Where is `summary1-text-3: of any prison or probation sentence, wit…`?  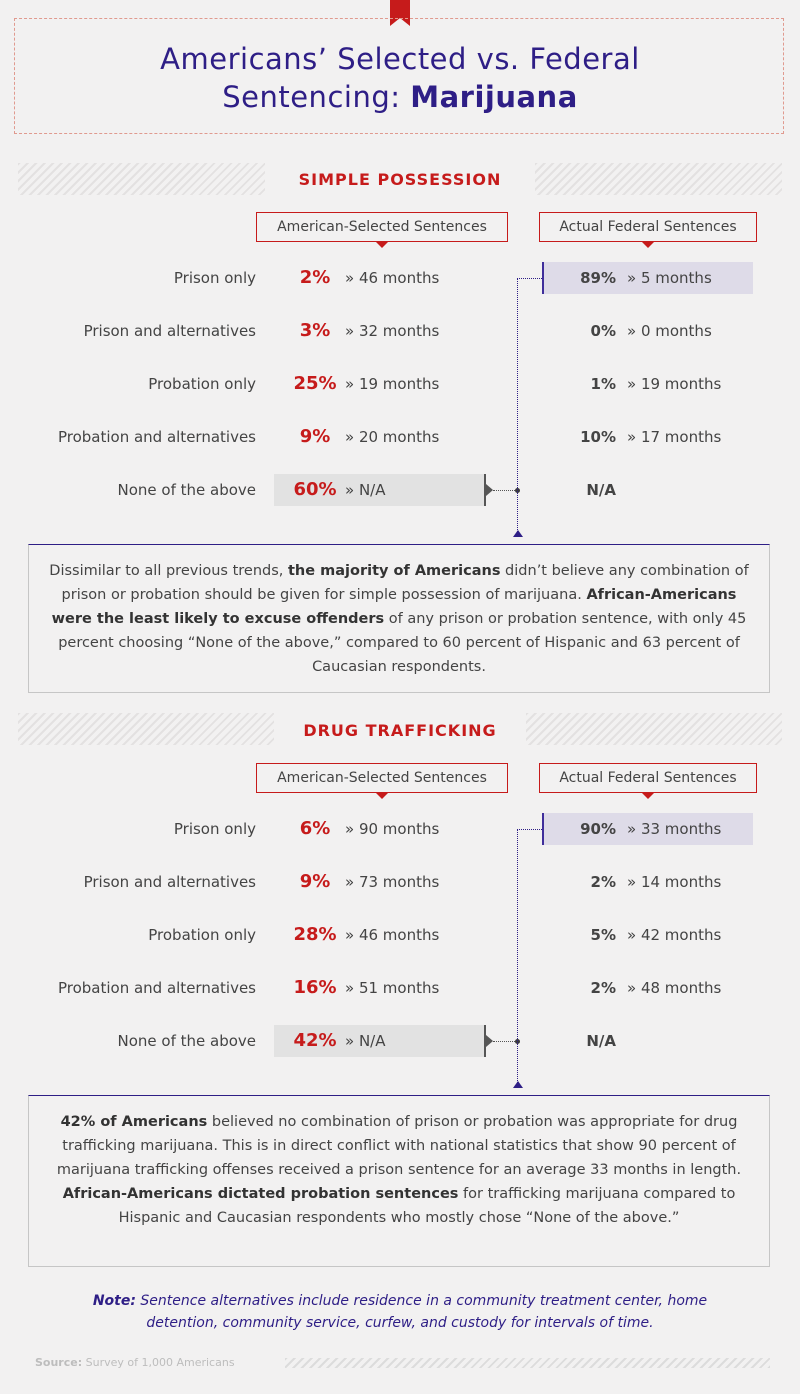
summary1-text-3: of any prison or probation sentence, wit… is located at coordinates (402, 643).